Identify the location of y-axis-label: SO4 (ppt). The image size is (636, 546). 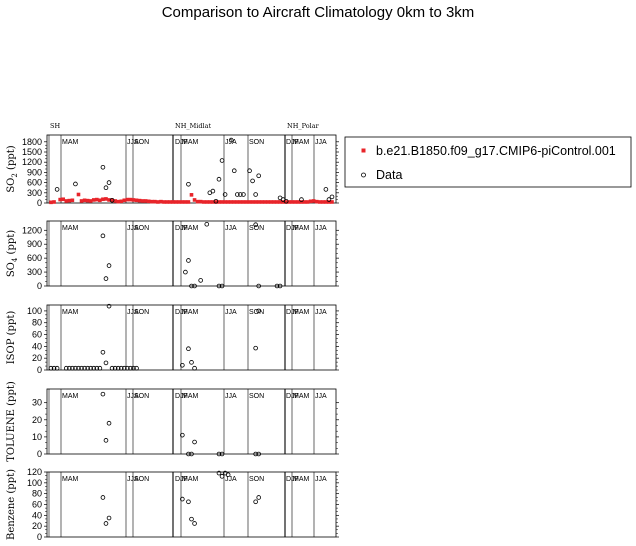
(12, 253).